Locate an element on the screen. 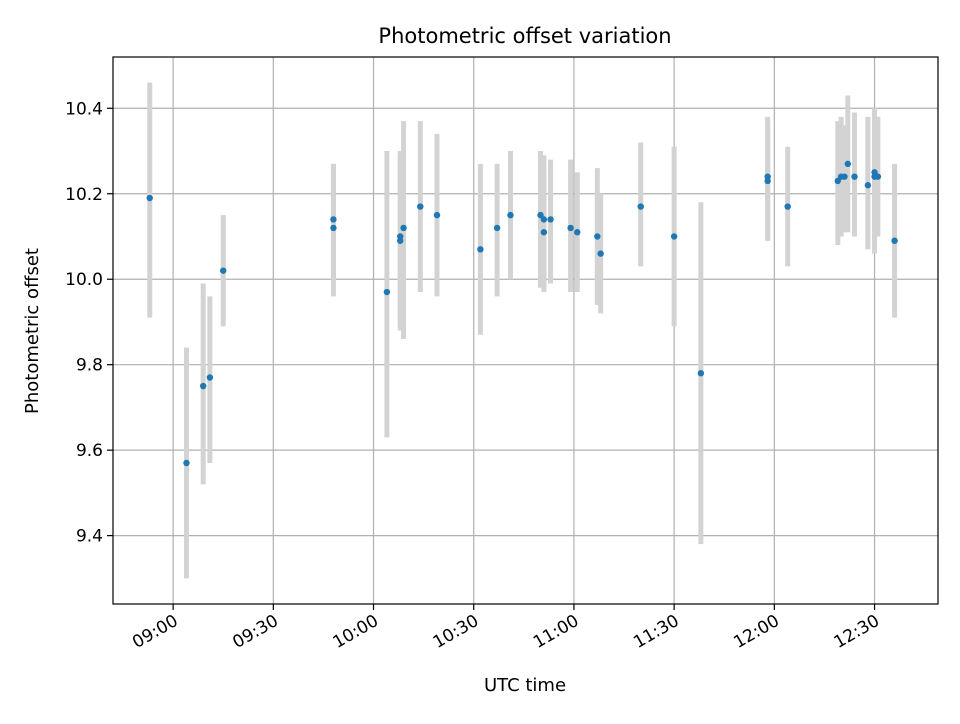  y-tick-label: 10.2 is located at coordinates (84, 195).